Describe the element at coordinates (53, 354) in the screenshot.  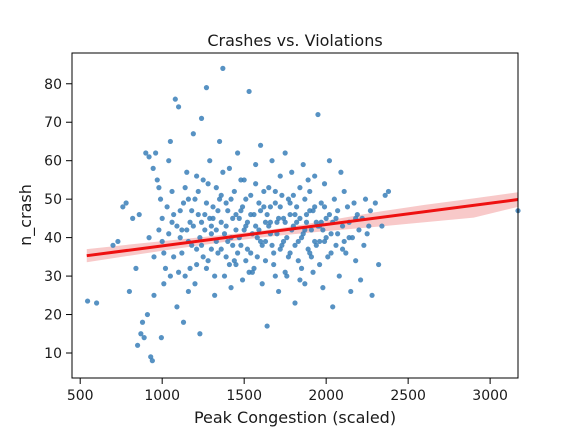
I see `y-tick-label: 10` at that location.